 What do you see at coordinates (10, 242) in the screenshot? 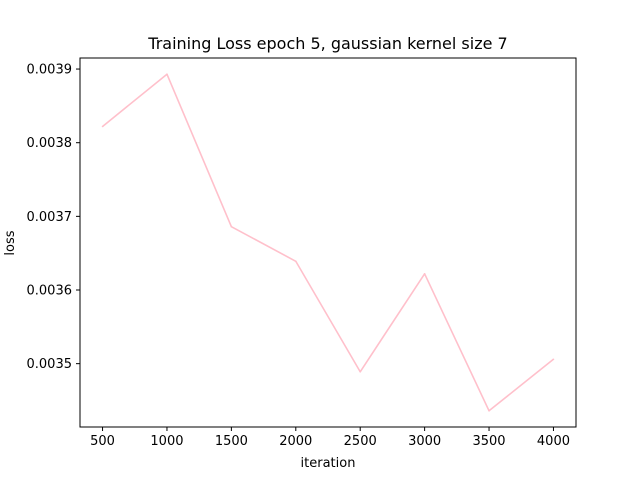
I see `y-axis-title: loss` at bounding box center [10, 242].